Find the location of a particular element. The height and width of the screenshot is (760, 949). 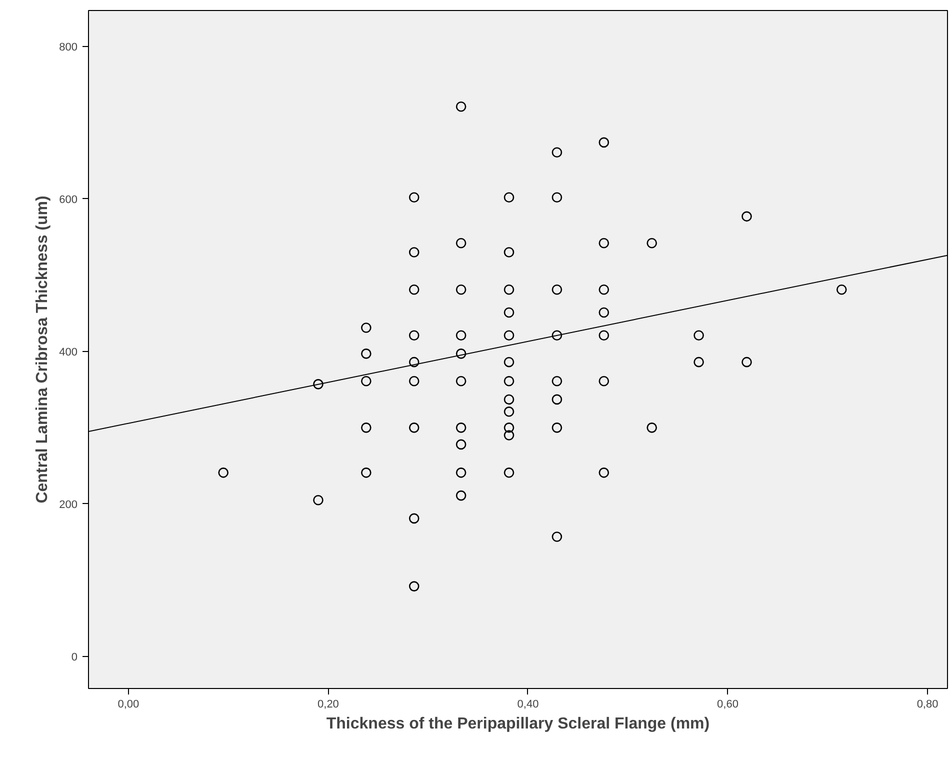

x-tick-label: 0,80 is located at coordinates (927, 704).